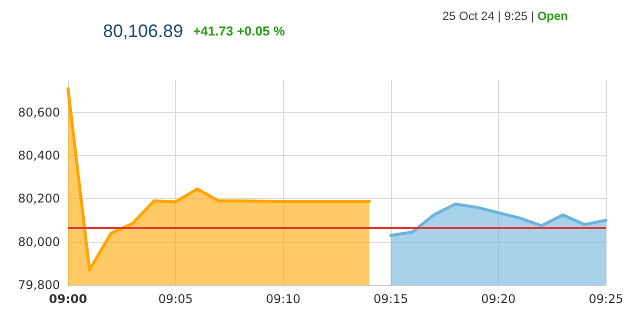 This screenshot has width=636, height=320. I want to click on x-tick-label: 09:05, so click(175, 299).